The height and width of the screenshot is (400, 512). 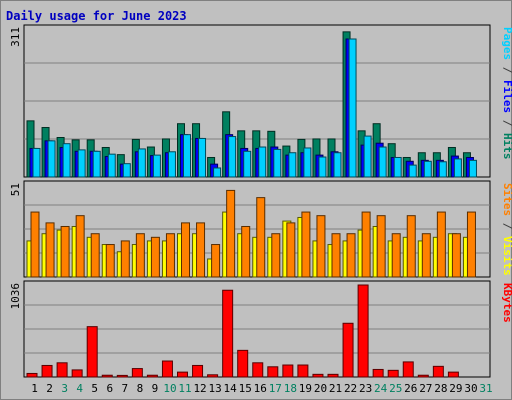 I want to click on hits_panel-legend-part-2: Files, so click(x=506, y=96).